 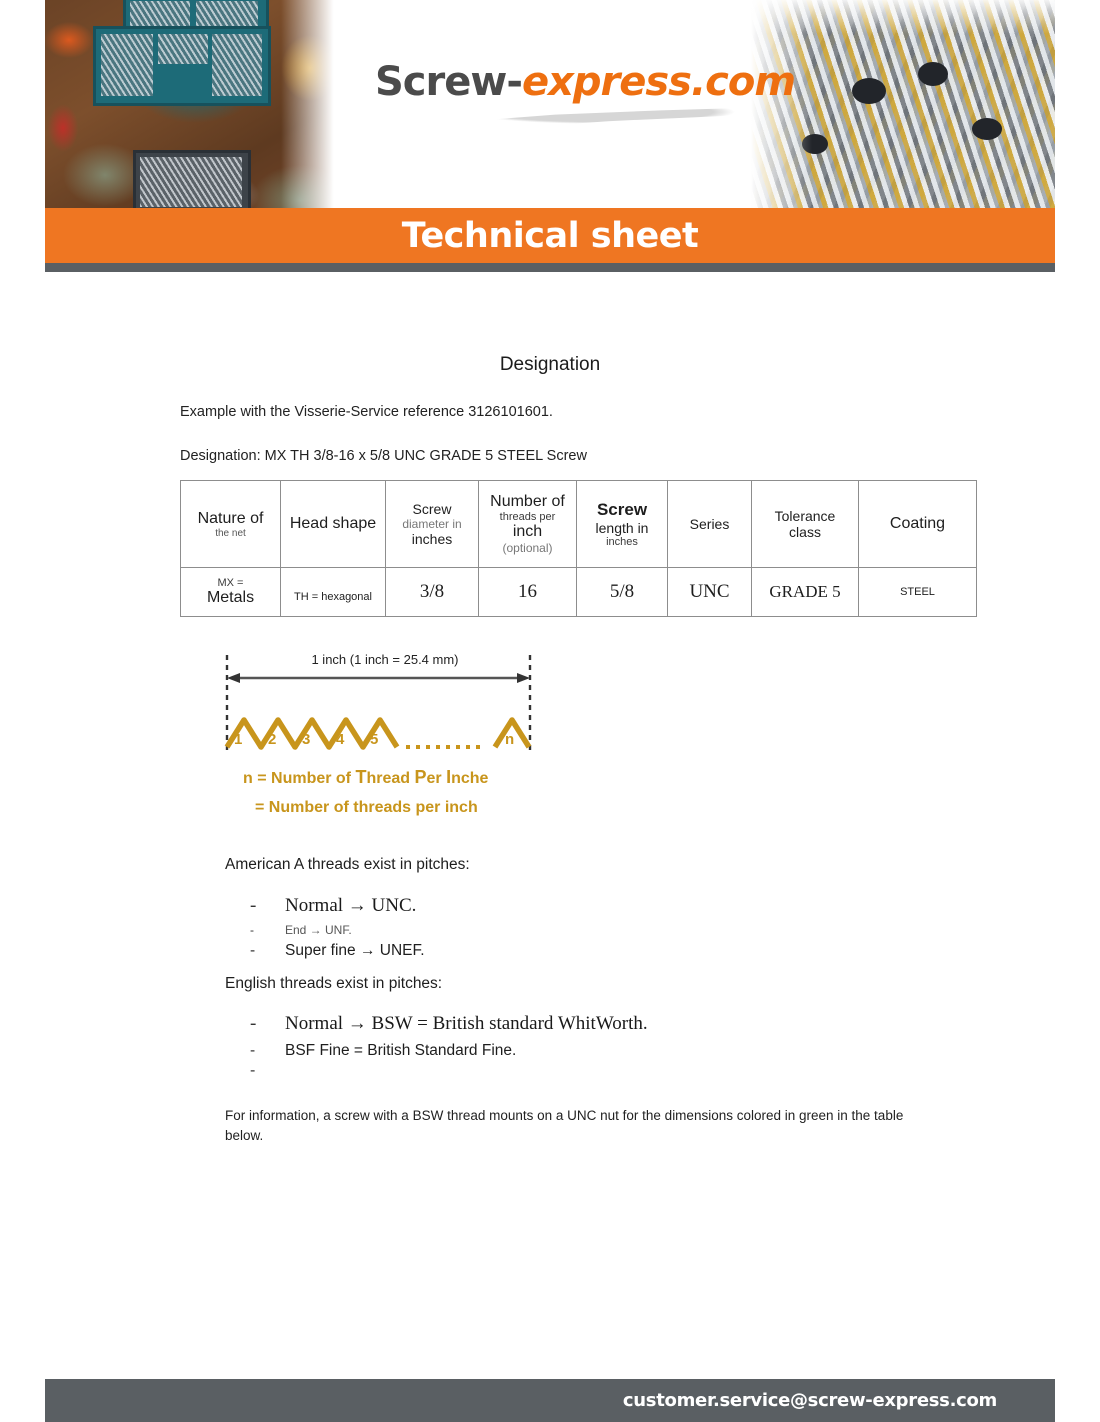 What do you see at coordinates (622, 524) in the screenshot?
I see `header-cell-screw-length: Screw length in inches` at bounding box center [622, 524].